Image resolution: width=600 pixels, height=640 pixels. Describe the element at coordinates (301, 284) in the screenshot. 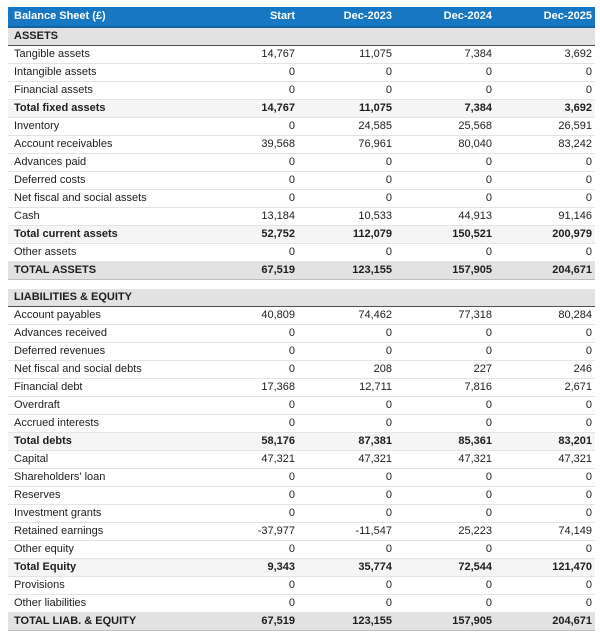

I see `spacer-row` at that location.